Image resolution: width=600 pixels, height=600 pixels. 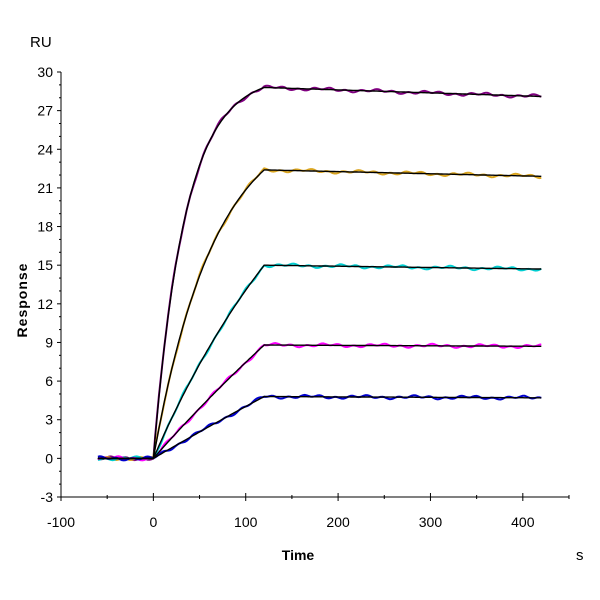 I want to click on x-tick-label: 100, so click(x=246, y=522).